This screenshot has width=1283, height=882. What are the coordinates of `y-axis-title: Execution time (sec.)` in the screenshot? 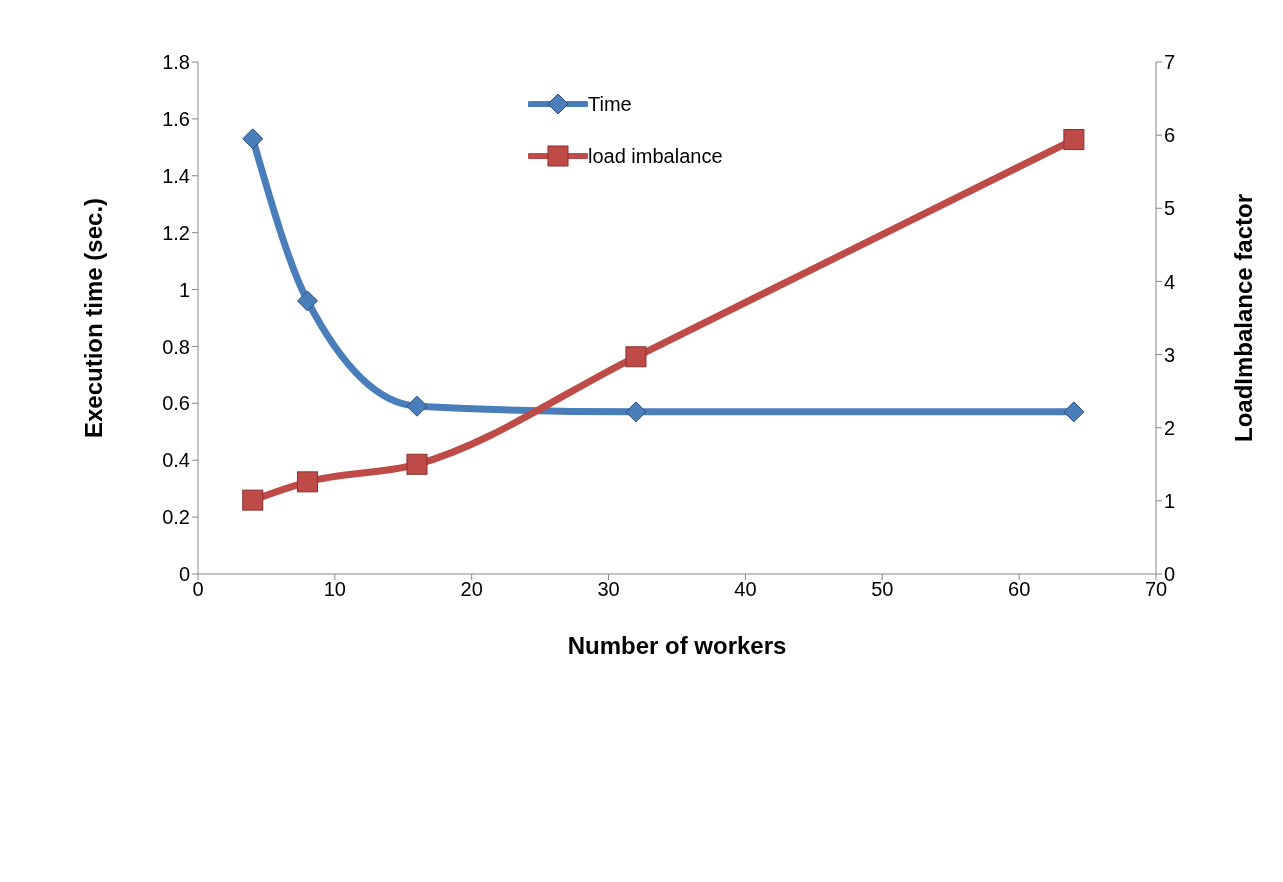 It's located at (93, 318).